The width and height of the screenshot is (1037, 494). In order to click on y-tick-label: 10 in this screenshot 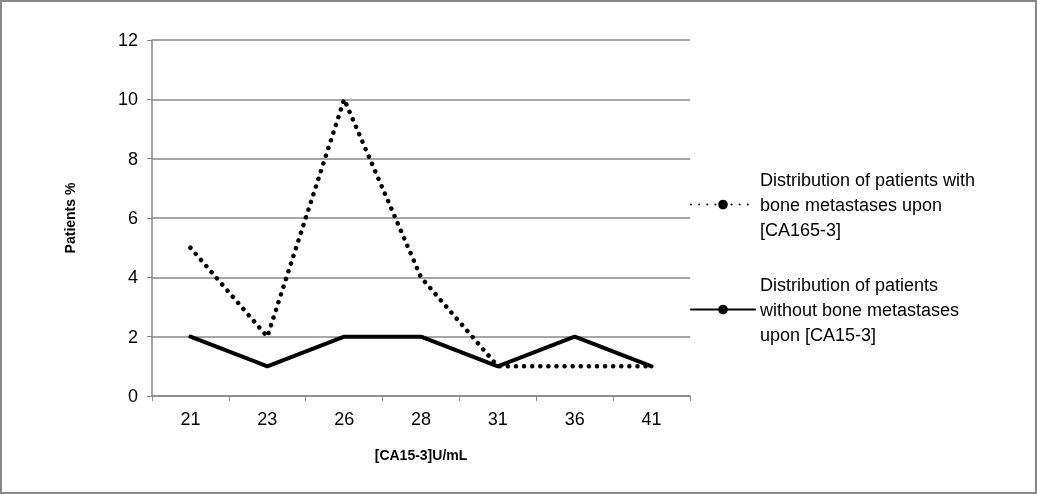, I will do `click(127, 99)`.